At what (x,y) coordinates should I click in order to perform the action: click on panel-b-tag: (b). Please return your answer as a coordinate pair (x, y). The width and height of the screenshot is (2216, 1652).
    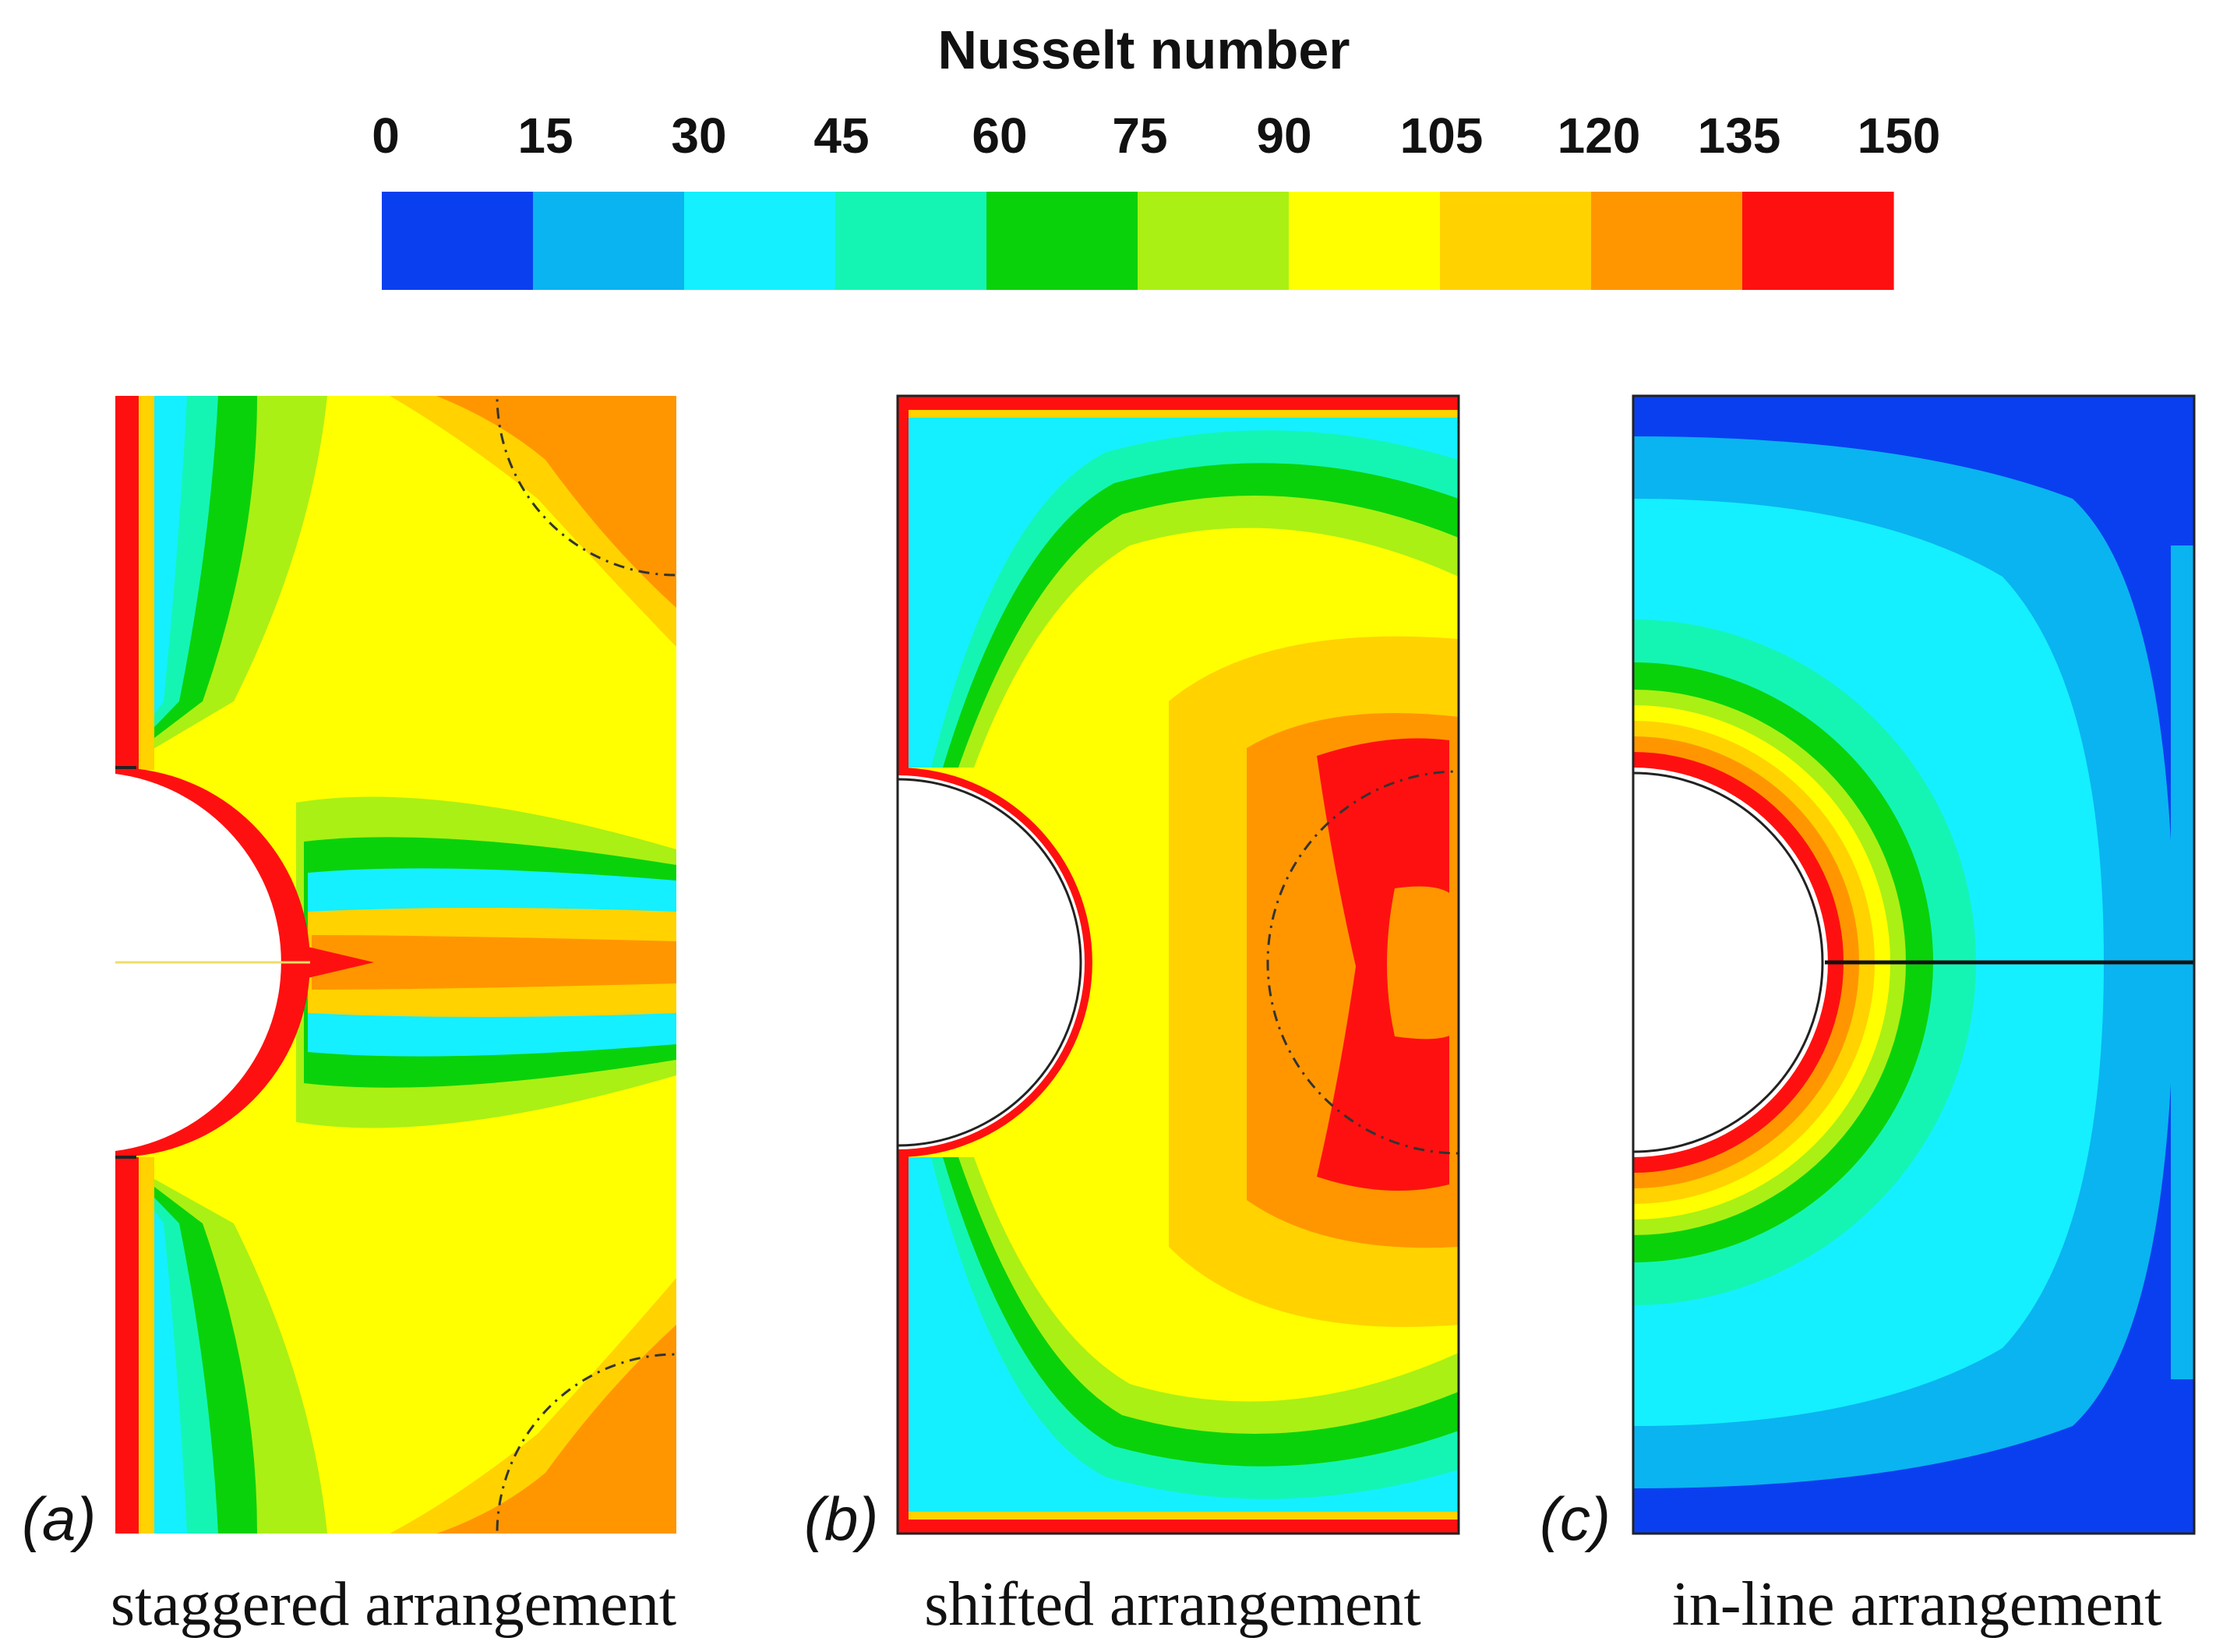
    Looking at the image, I should click on (841, 1519).